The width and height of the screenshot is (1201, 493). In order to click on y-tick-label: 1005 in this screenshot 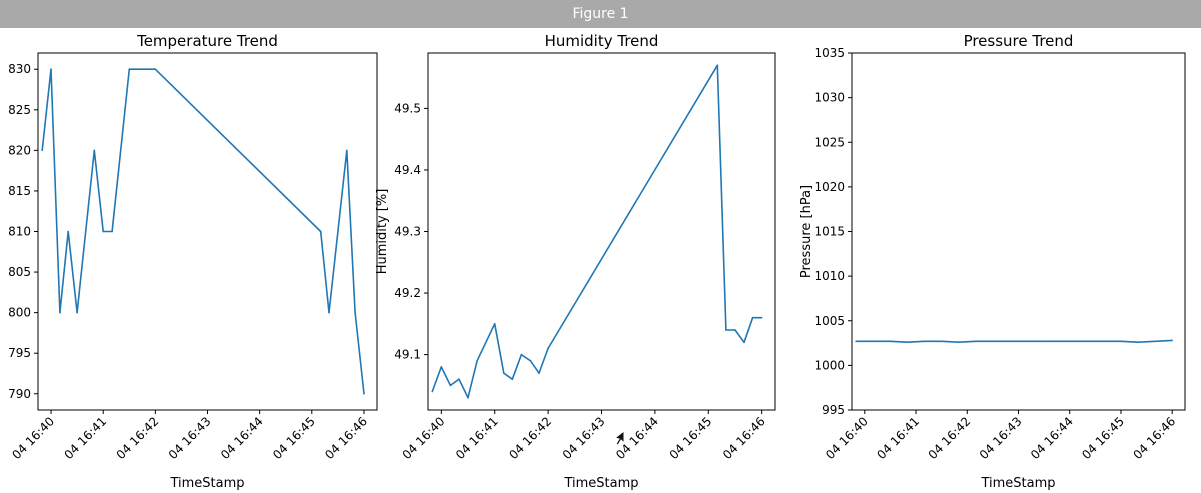, I will do `click(829, 321)`.